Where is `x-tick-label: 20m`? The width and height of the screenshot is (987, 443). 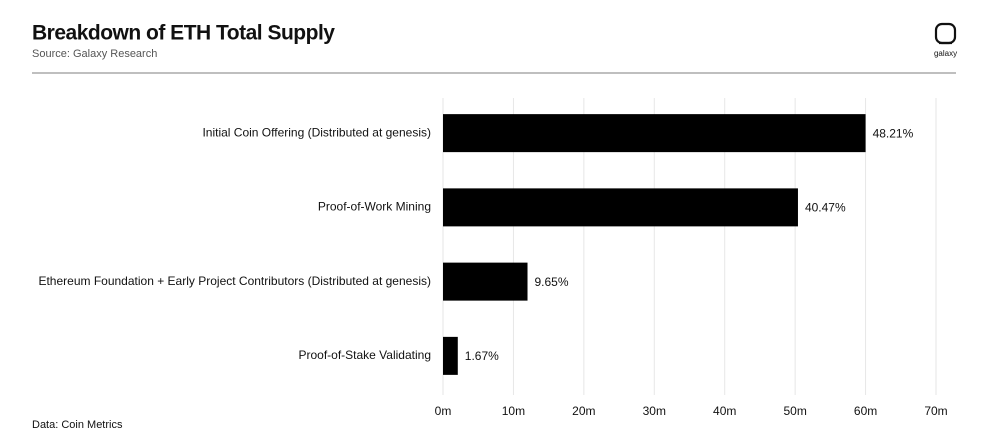 x-tick-label: 20m is located at coordinates (583, 411).